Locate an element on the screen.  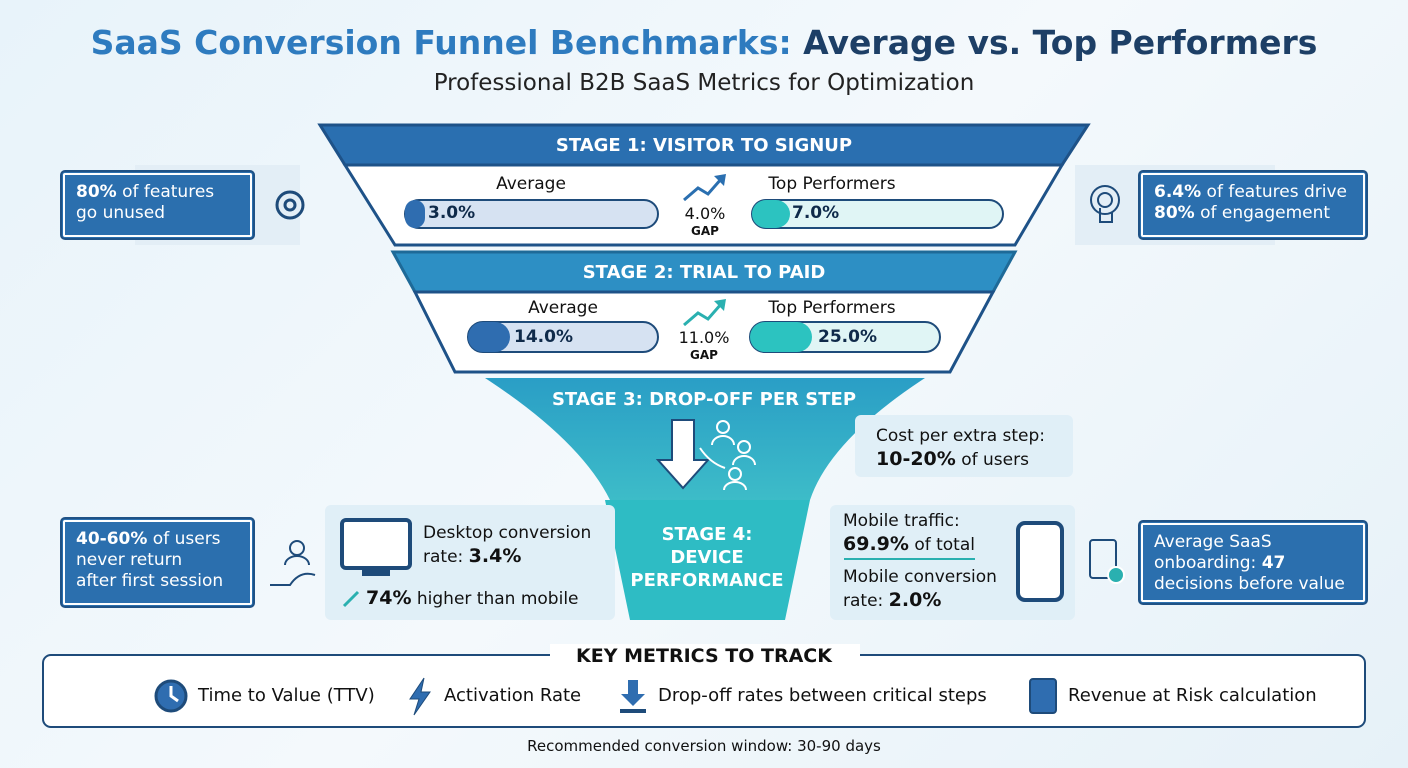
top-value: 7.0% is located at coordinates (816, 213).